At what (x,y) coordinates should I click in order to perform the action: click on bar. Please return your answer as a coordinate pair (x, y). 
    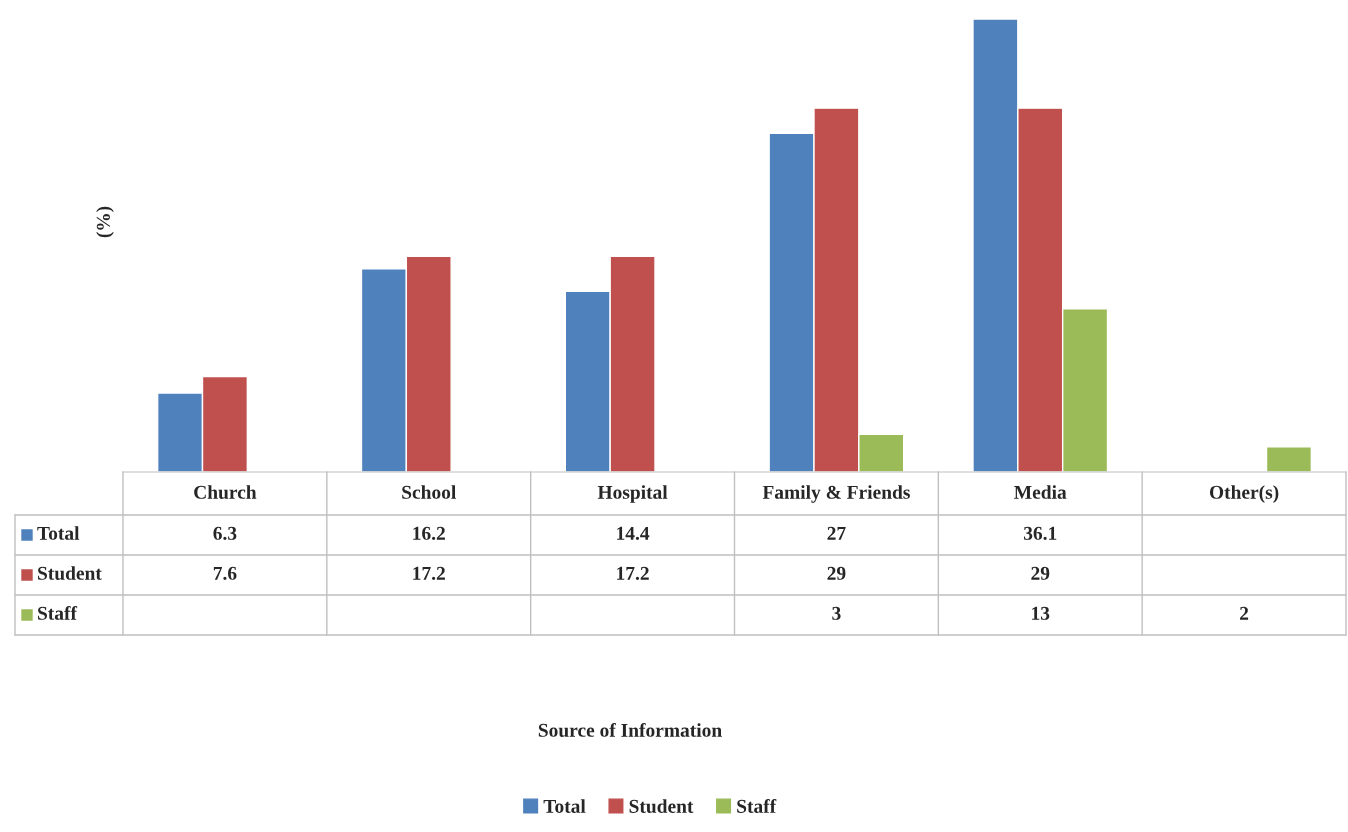
    Looking at the image, I should click on (1289, 459).